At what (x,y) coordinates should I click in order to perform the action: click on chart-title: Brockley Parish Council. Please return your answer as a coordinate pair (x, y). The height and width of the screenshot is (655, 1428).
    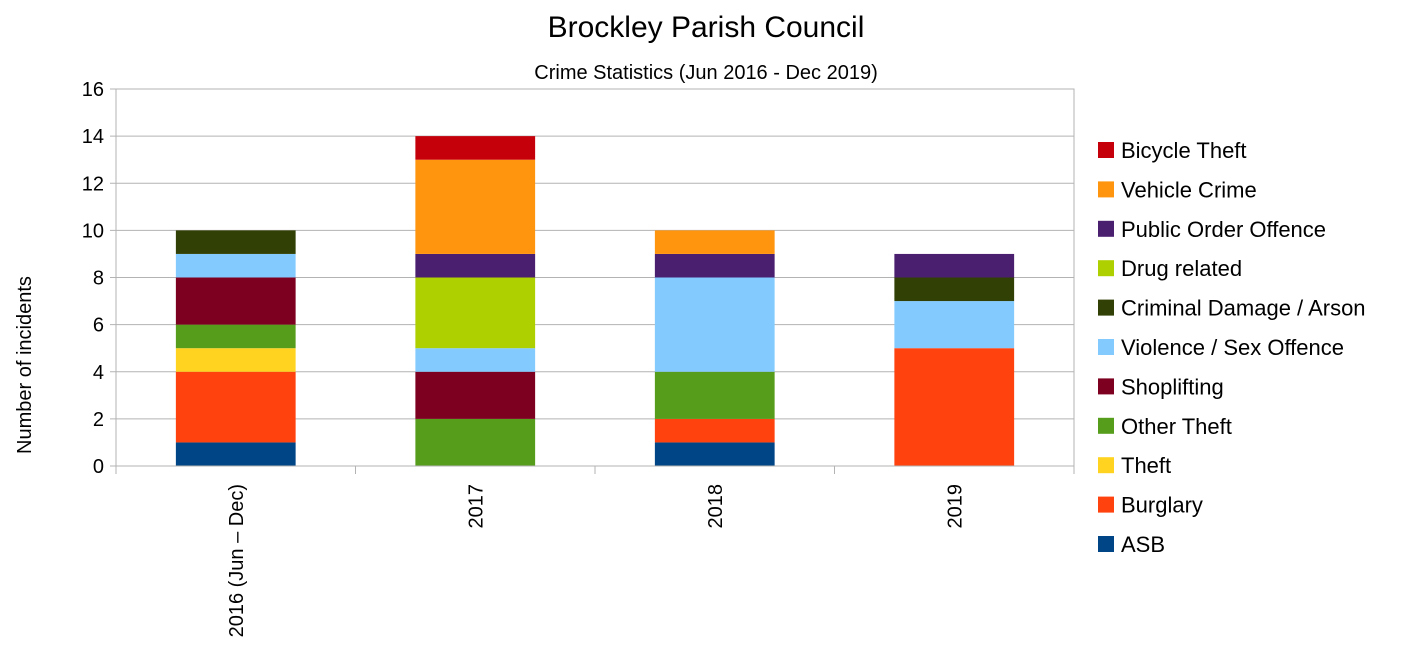
    Looking at the image, I should click on (706, 27).